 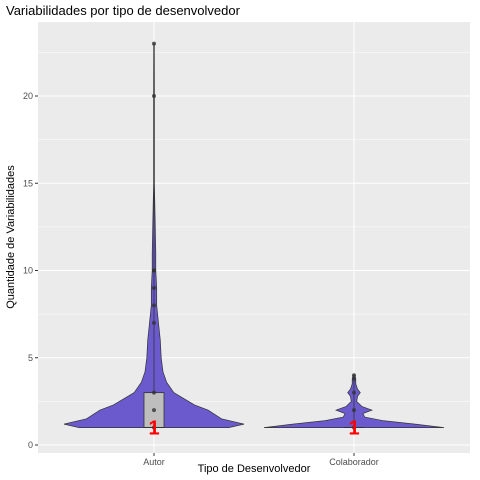 I want to click on chart-title: Variabilidades por tipo de desenvolvedor, so click(x=123, y=10).